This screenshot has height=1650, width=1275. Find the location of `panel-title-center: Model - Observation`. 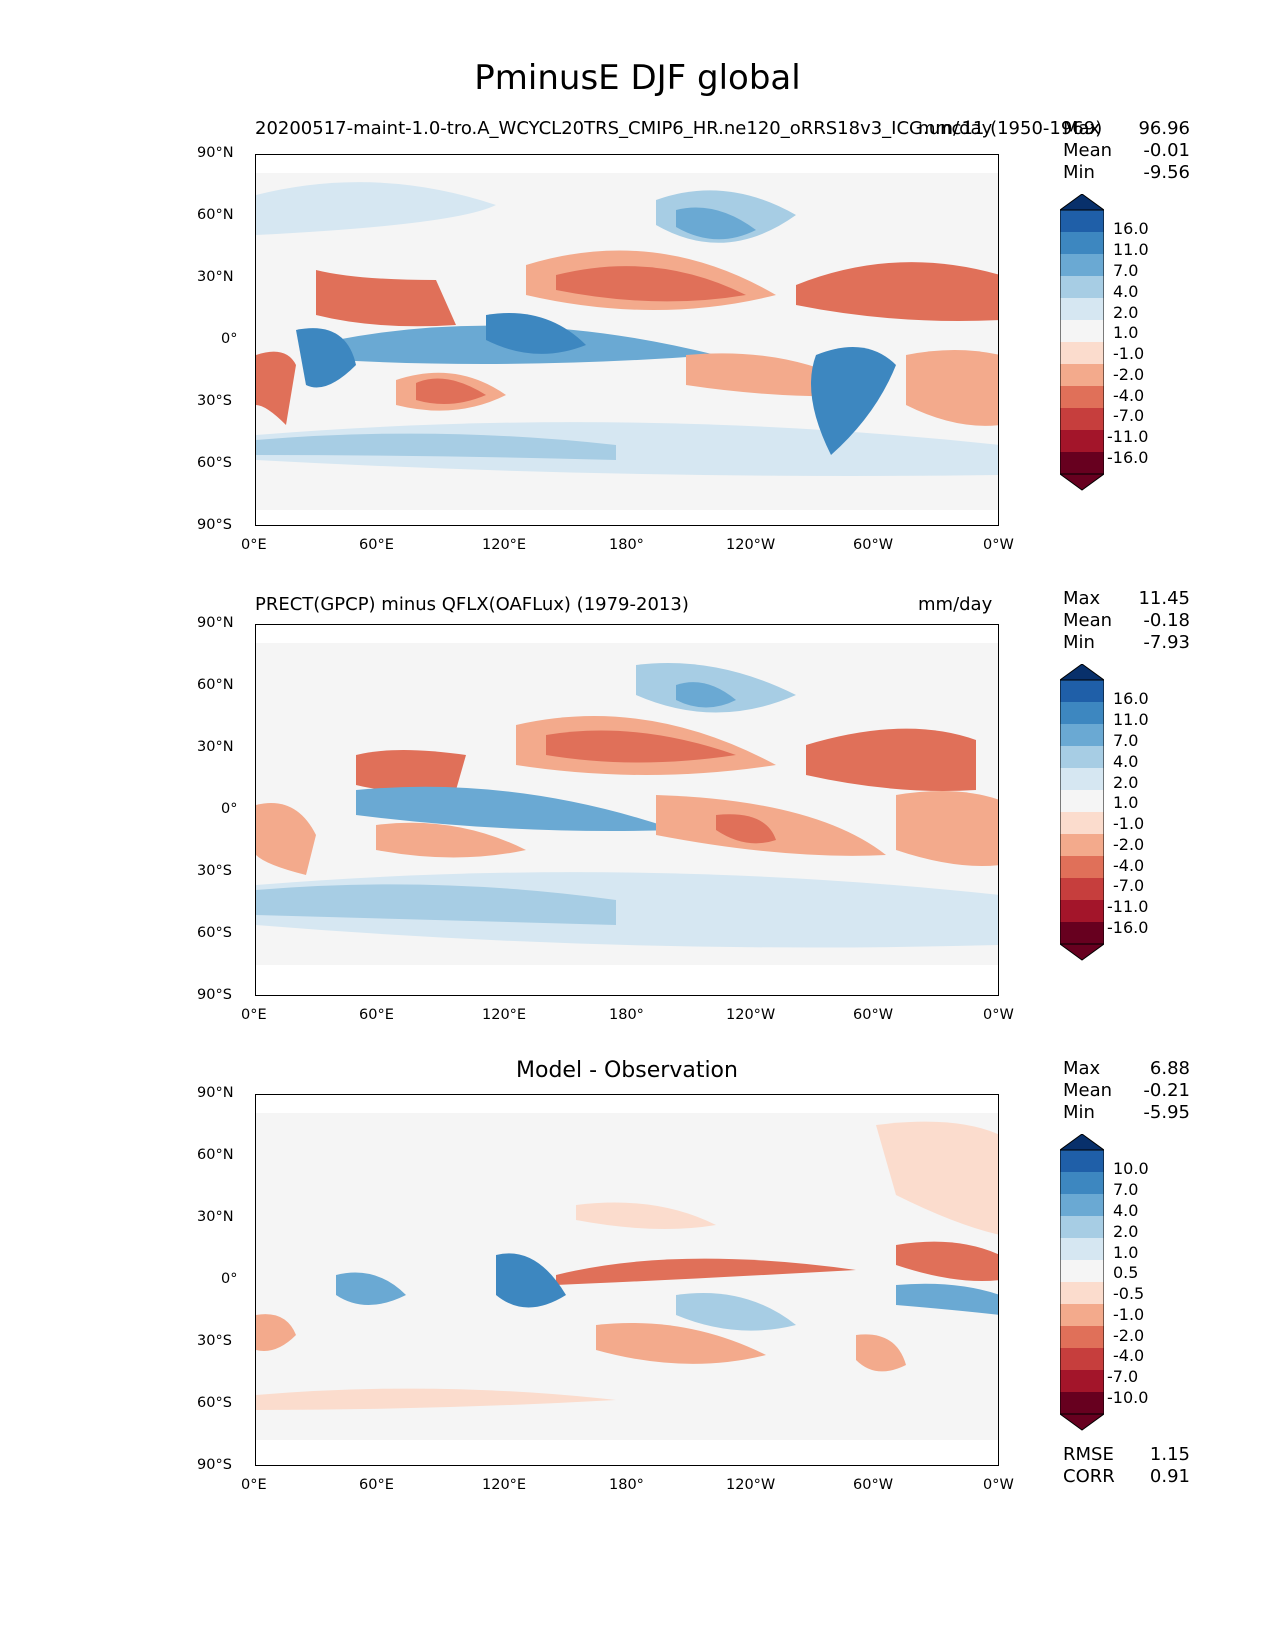

panel-title-center: Model - Observation is located at coordinates (627, 1070).